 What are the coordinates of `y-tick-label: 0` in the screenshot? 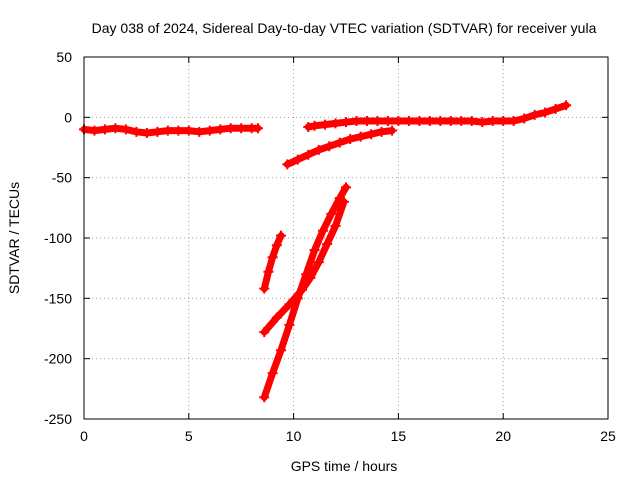 It's located at (68, 117).